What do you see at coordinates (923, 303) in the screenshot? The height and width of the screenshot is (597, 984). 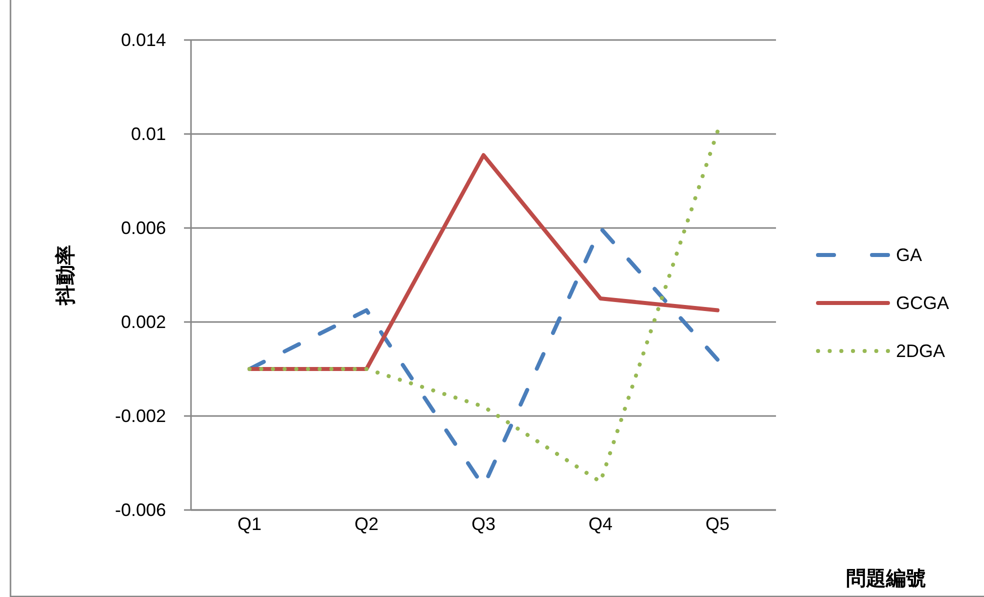 I see `legend-label: GCGA` at bounding box center [923, 303].